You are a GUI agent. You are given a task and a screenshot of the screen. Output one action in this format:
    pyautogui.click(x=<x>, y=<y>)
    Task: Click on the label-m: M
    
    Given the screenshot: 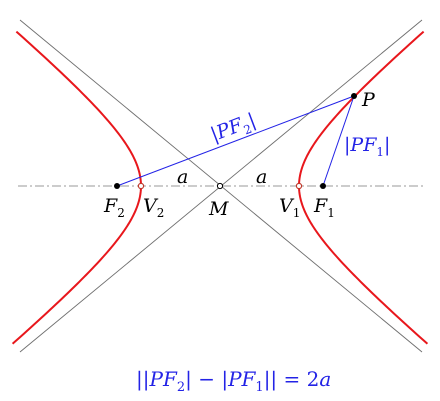 What is the action you would take?
    pyautogui.click(x=218, y=209)
    